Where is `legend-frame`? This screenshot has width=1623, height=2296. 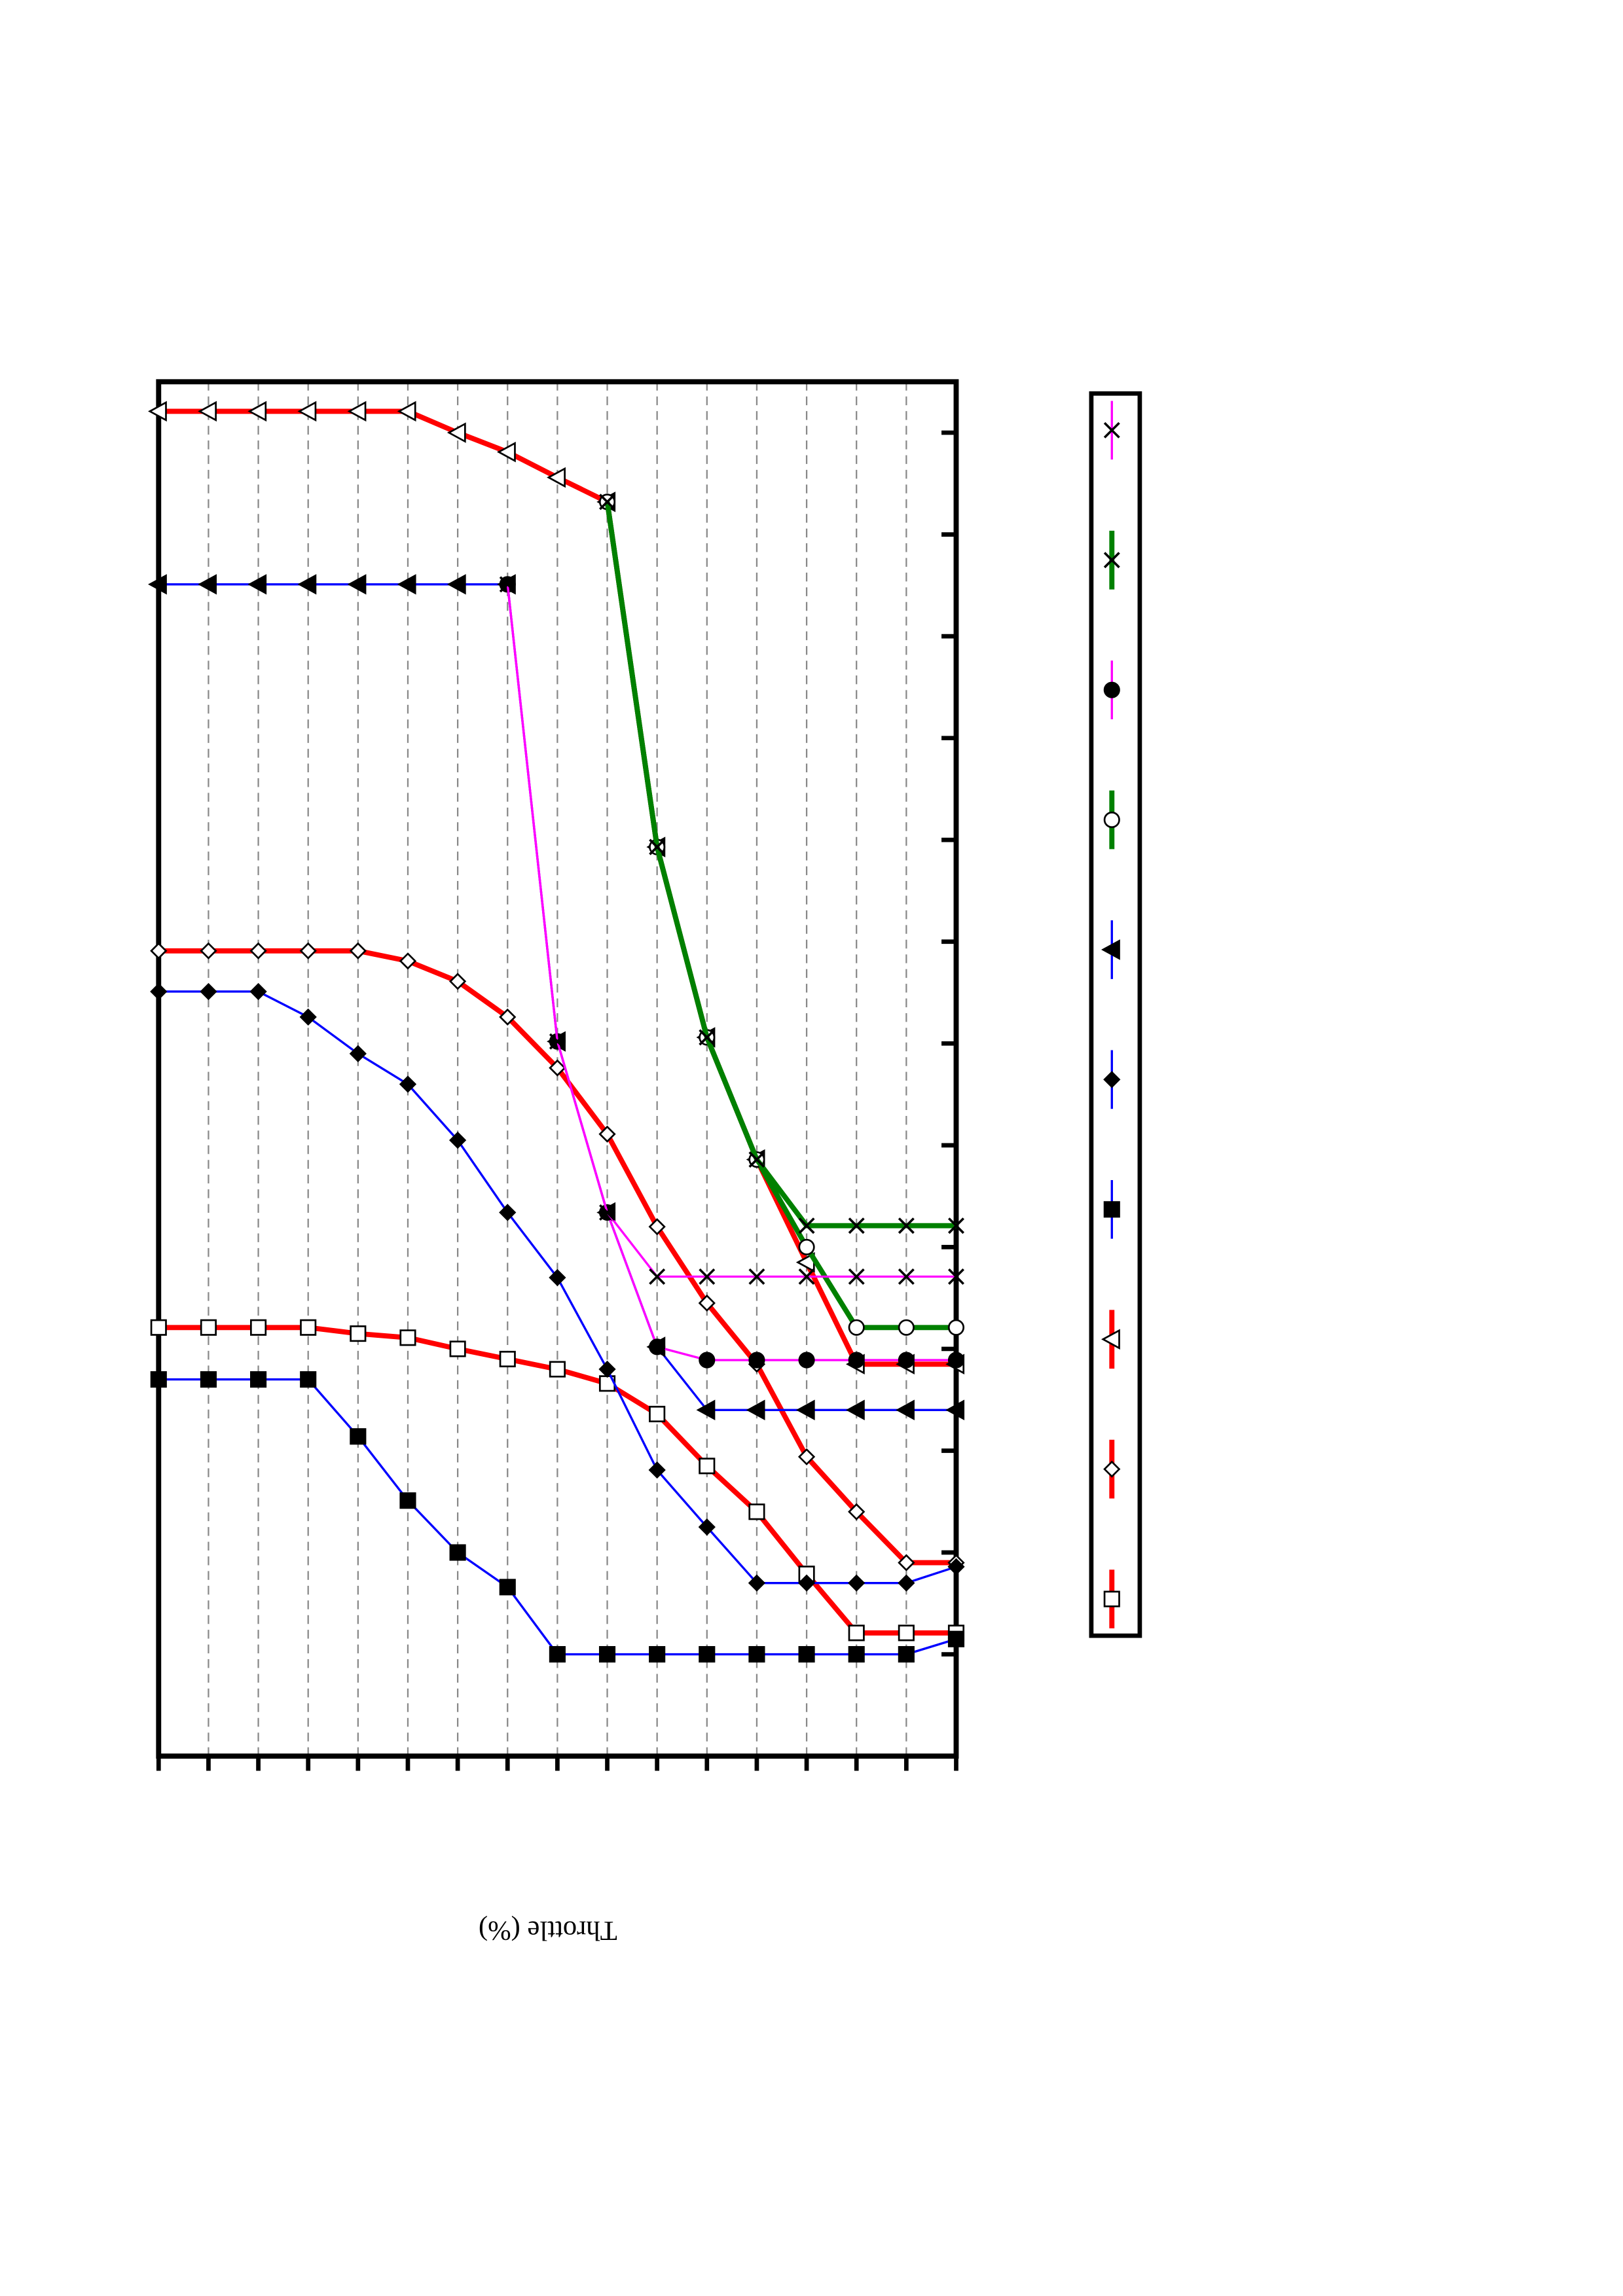 legend-frame is located at coordinates (1115, 1014).